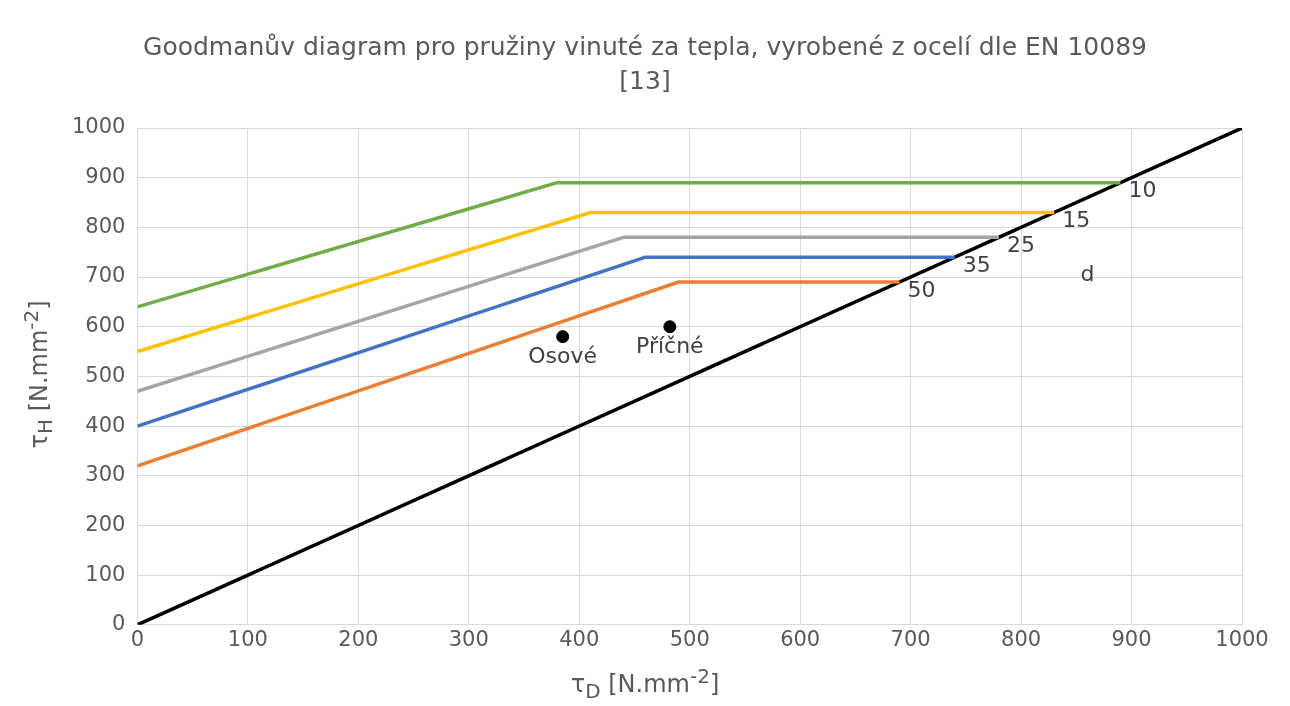 The height and width of the screenshot is (706, 1290). Describe the element at coordinates (105, 523) in the screenshot. I see `y-tick-label: 200` at that location.